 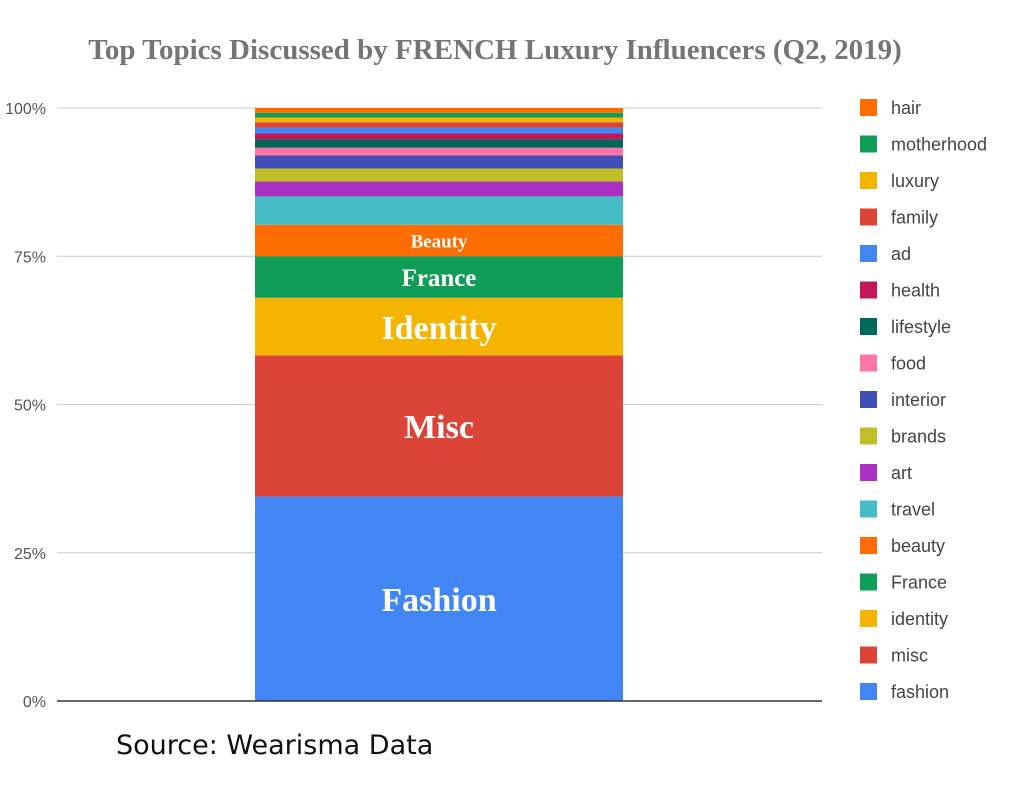 I want to click on bar-segment-travel, so click(x=439, y=210).